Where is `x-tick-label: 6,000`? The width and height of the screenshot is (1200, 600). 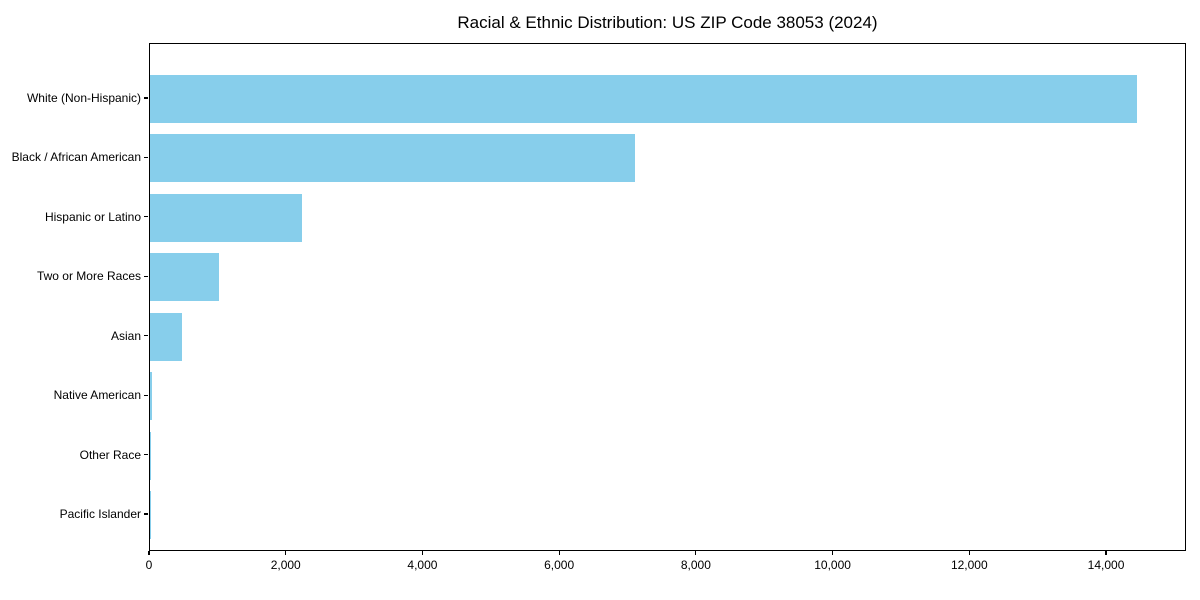 x-tick-label: 6,000 is located at coordinates (559, 565).